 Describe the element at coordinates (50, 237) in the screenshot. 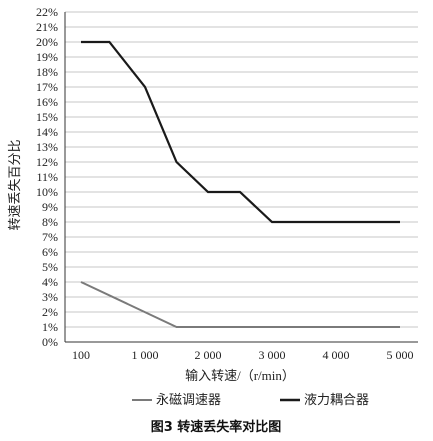

I see `y-tick-label: 7%` at that location.